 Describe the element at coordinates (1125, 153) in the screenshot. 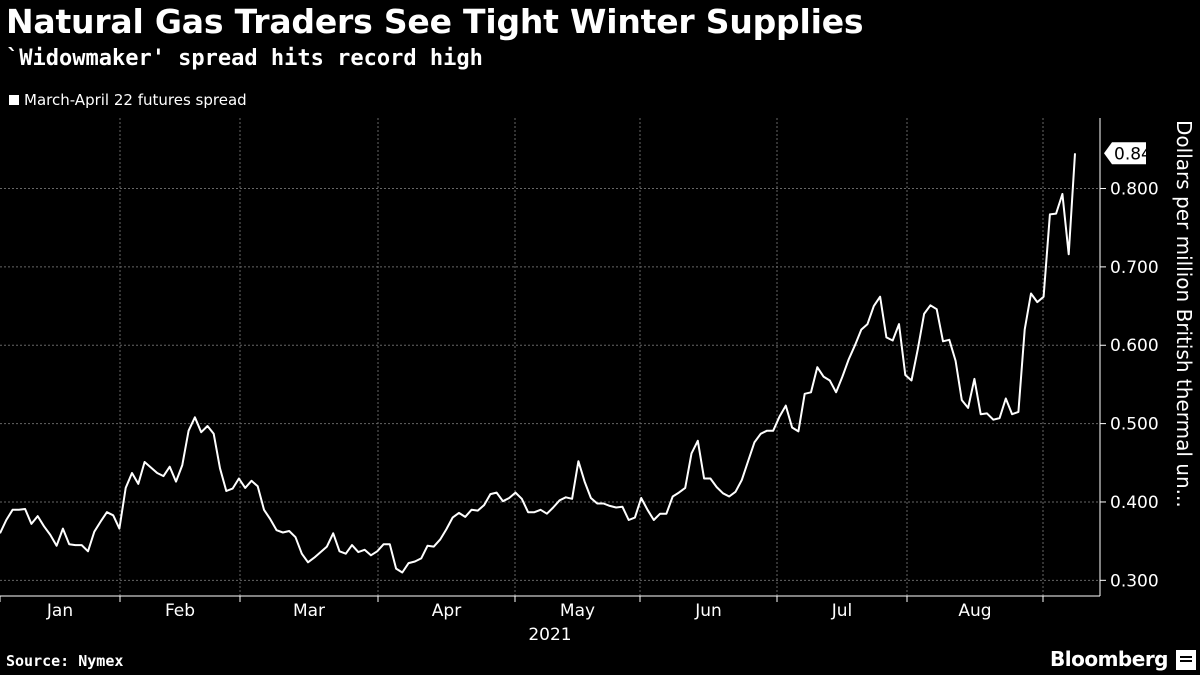

I see `last-value-badge` at that location.